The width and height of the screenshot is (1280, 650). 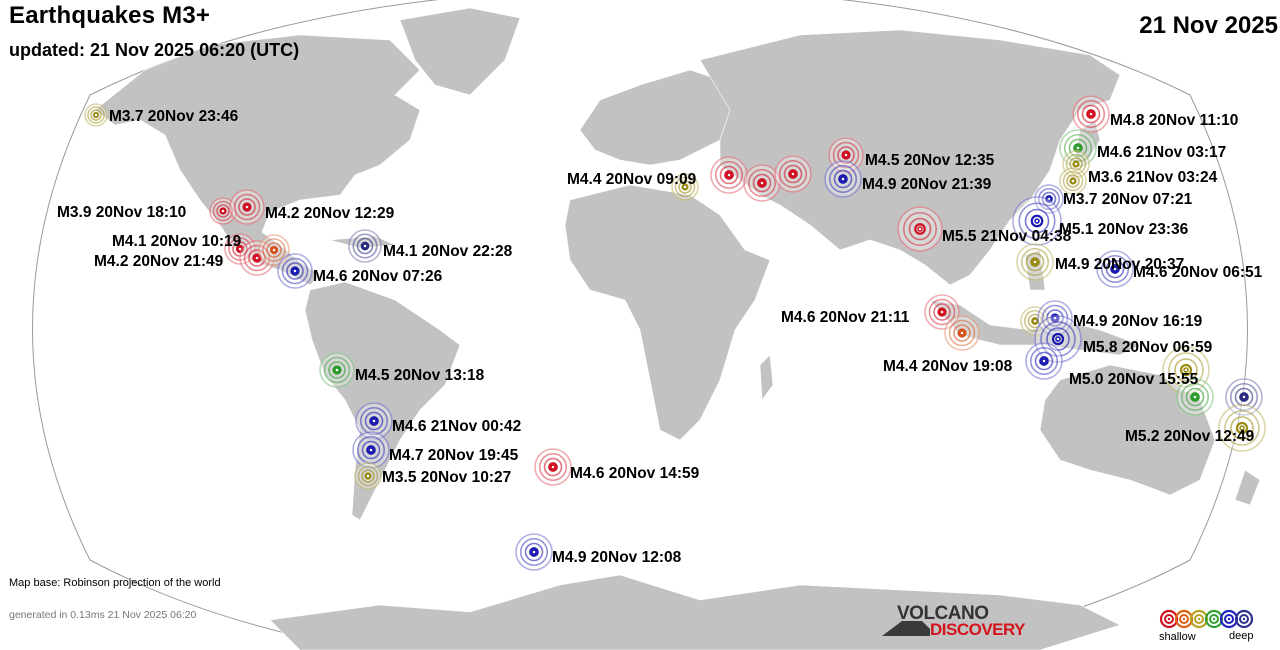 What do you see at coordinates (154, 50) in the screenshot?
I see `updated-timestamp: updated: 21 Nov 2025 06:20 (UTC)` at bounding box center [154, 50].